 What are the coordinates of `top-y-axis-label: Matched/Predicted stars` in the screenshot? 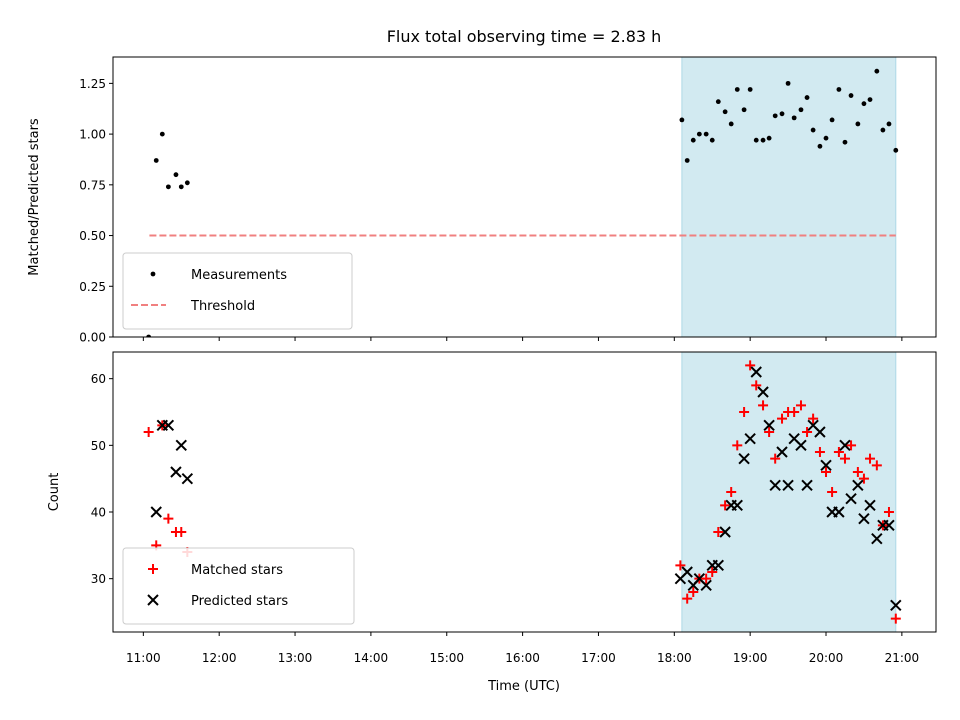 It's located at (34, 197).